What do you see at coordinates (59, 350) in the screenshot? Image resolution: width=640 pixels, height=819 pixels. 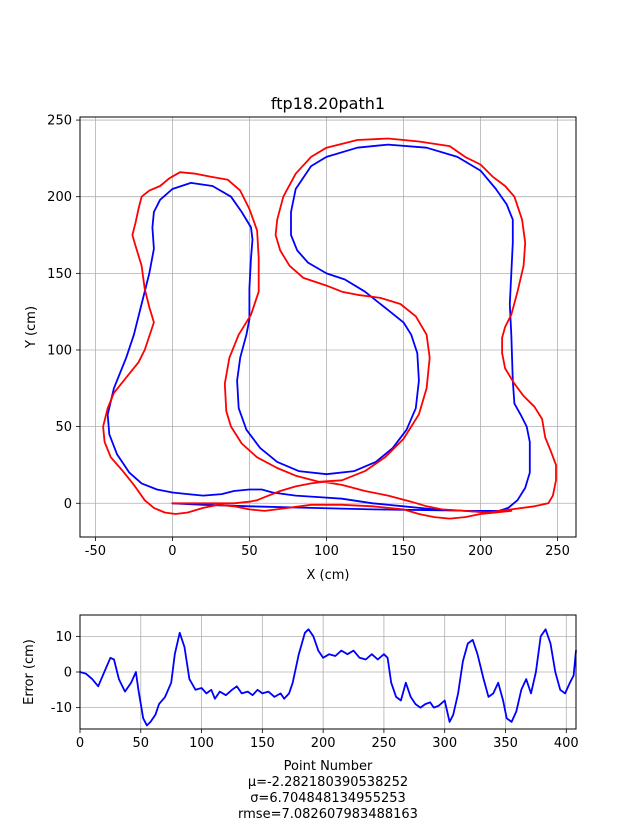 I see `top-y-tick-label: 100` at bounding box center [59, 350].